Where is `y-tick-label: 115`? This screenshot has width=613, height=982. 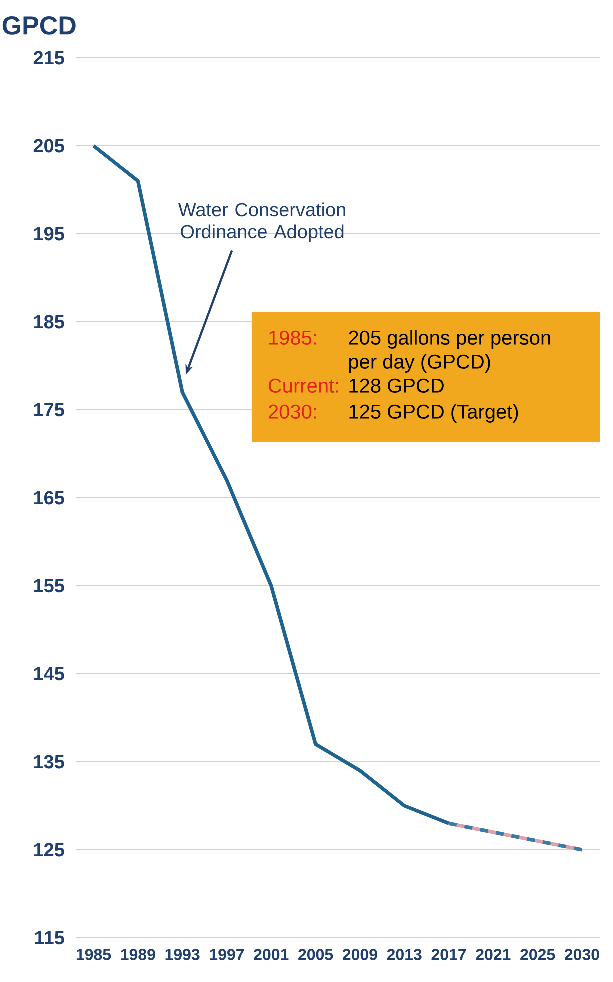 y-tick-label: 115 is located at coordinates (49, 938).